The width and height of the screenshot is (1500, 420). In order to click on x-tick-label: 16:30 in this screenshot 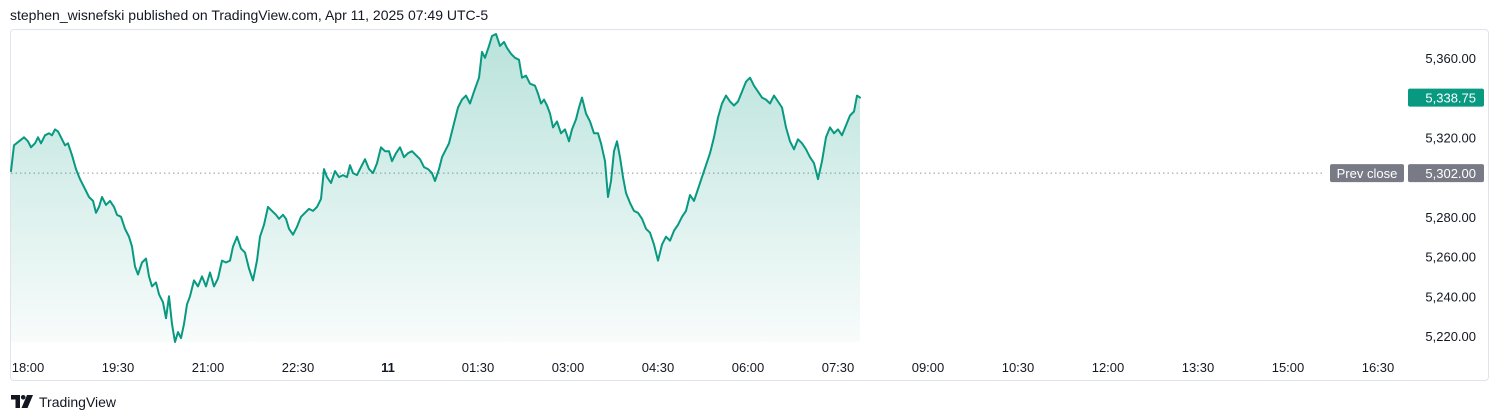, I will do `click(1378, 367)`.